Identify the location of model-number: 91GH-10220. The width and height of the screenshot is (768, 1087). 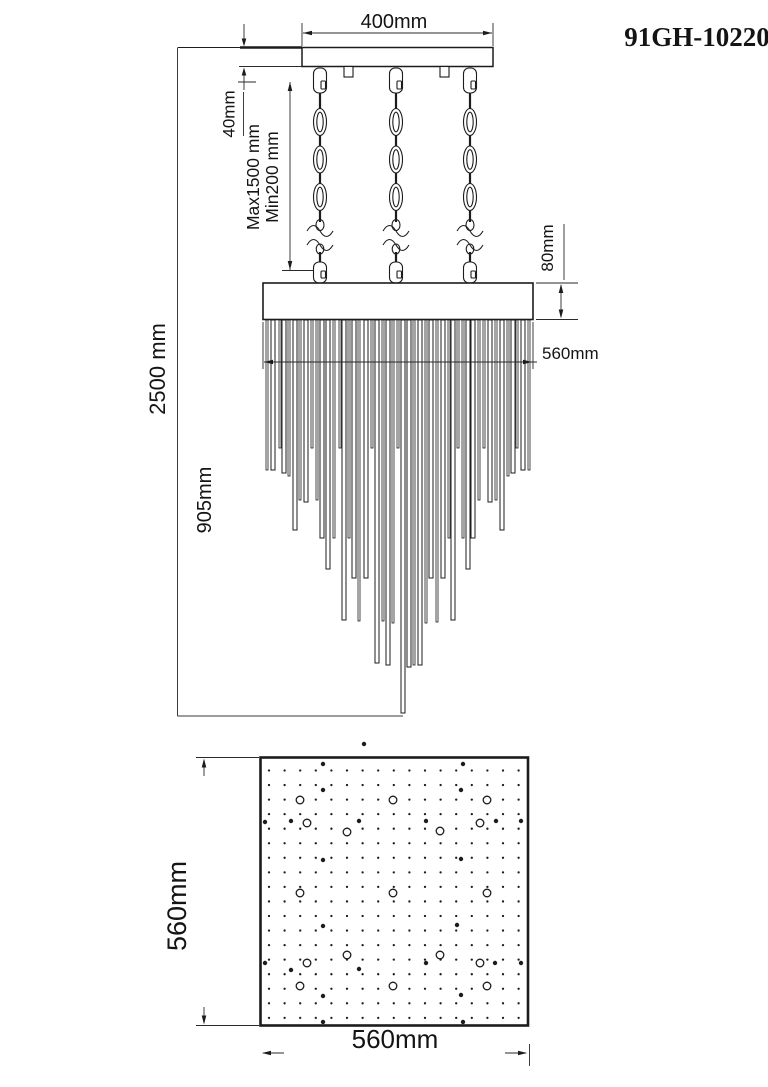
(696, 37).